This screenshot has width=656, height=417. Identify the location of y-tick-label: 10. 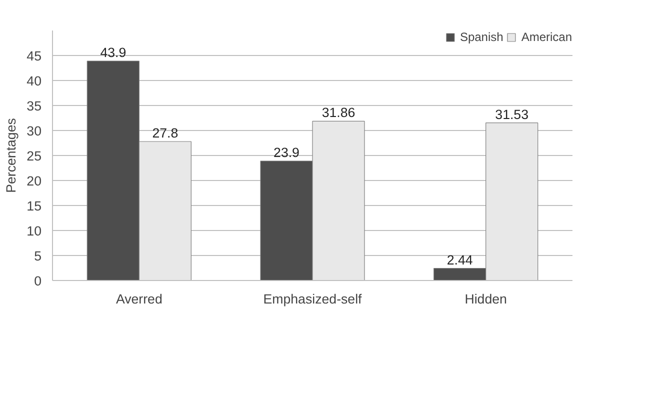
(34, 231).